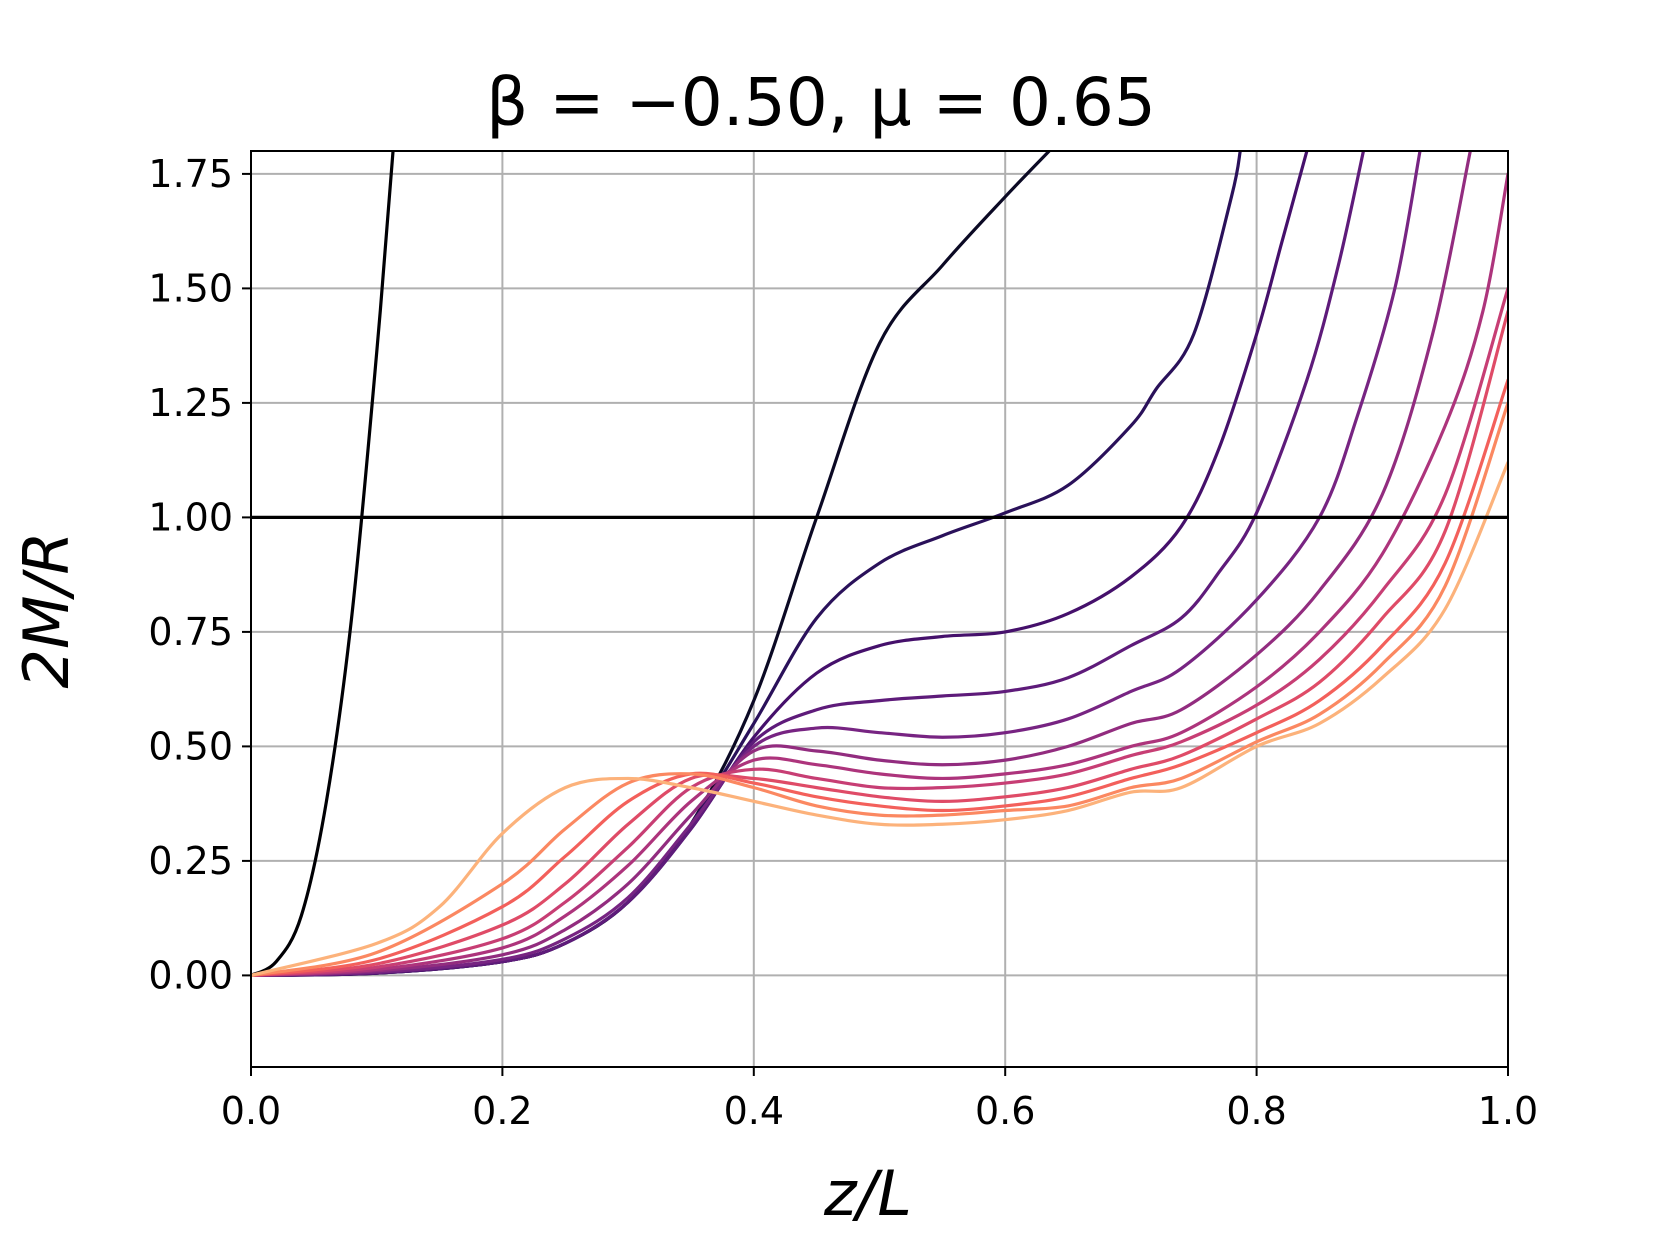 Image resolution: width=1660 pixels, height=1245 pixels. Describe the element at coordinates (190, 403) in the screenshot. I see `y-tick-label: 1.25` at that location.